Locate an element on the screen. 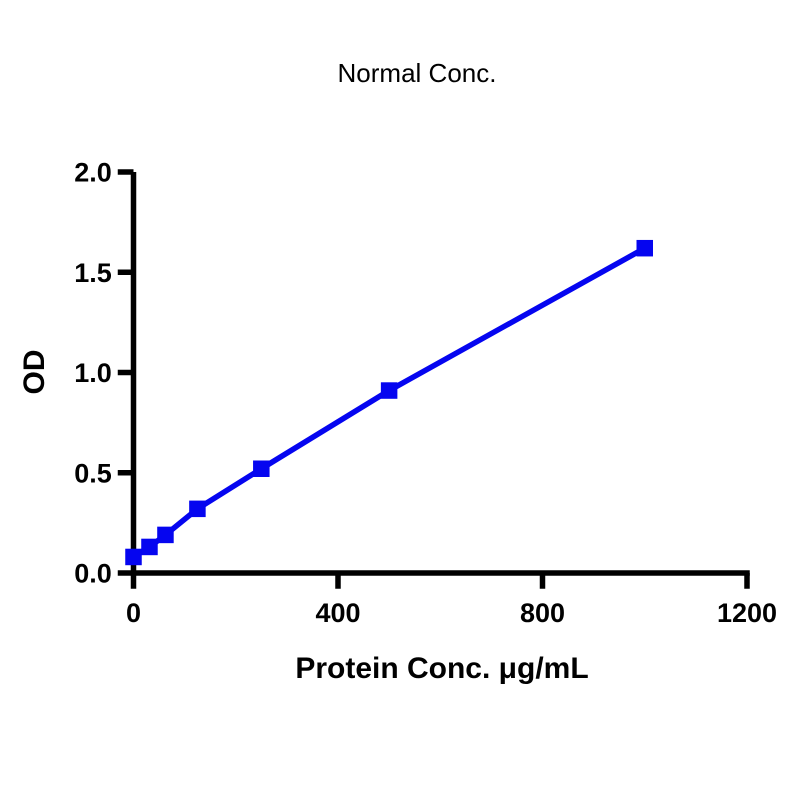 Image resolution: width=800 pixels, height=805 pixels. x-tick-label: 0 is located at coordinates (133, 613).